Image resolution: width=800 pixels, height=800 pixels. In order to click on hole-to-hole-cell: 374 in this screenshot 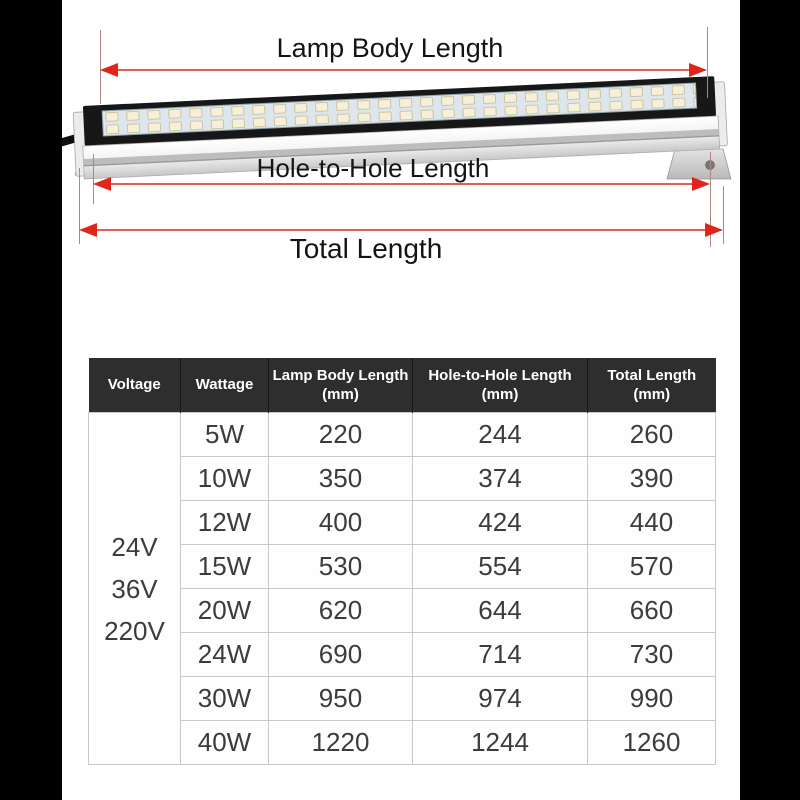, I will do `click(500, 478)`.